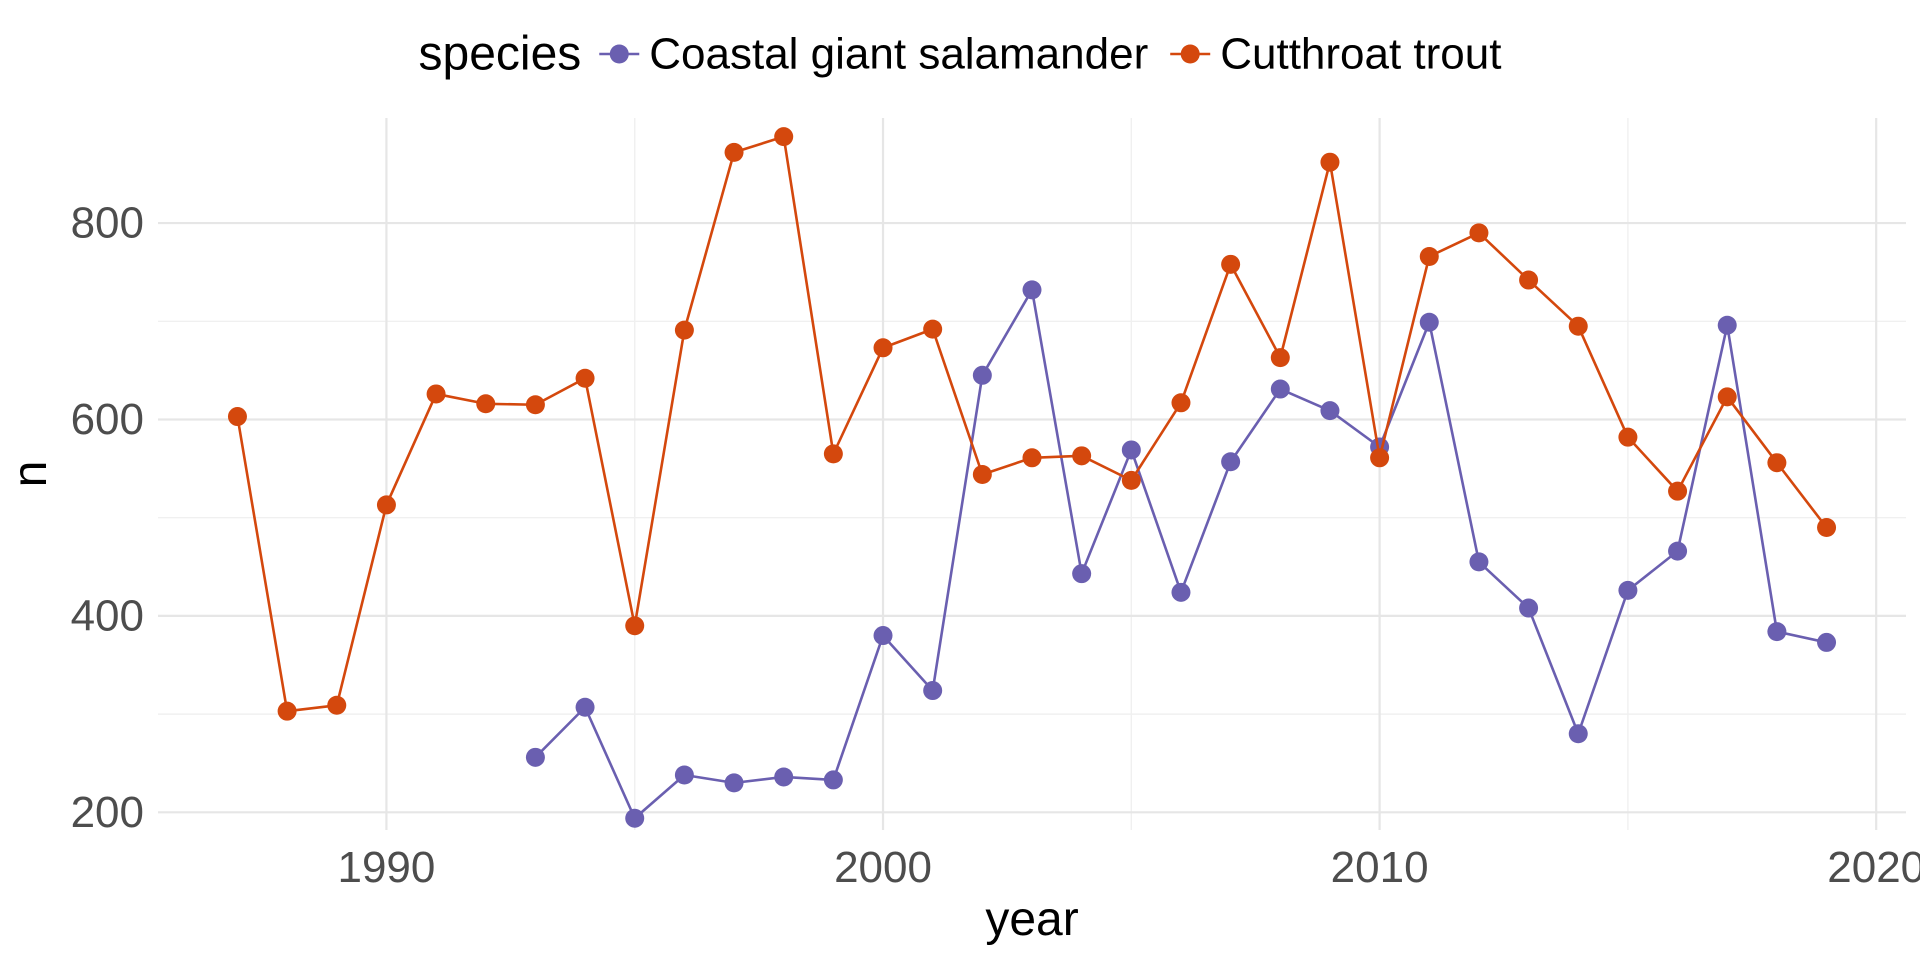  What do you see at coordinates (30, 474) in the screenshot?
I see `y-axis-title: n` at bounding box center [30, 474].